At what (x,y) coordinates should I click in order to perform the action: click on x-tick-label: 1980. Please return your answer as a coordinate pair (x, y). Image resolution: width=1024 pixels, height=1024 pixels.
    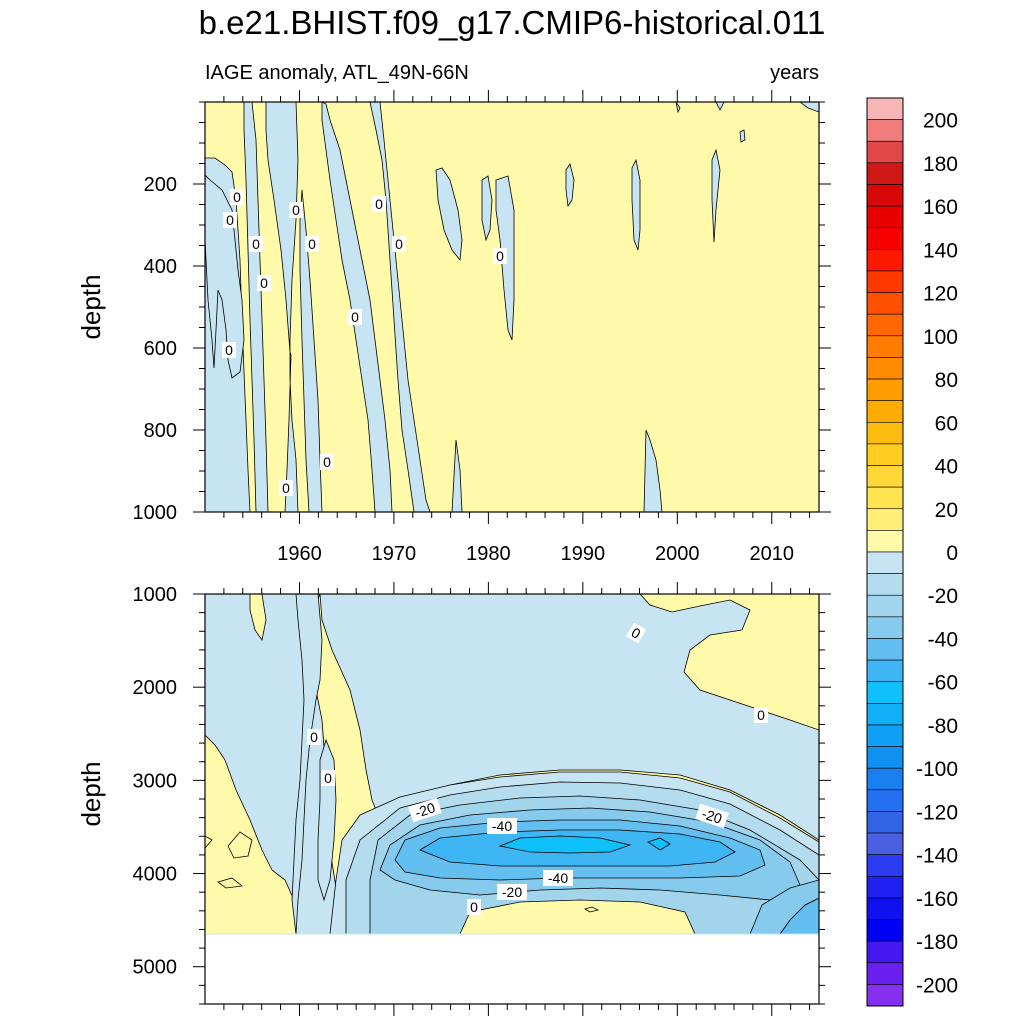
    Looking at the image, I should click on (488, 554).